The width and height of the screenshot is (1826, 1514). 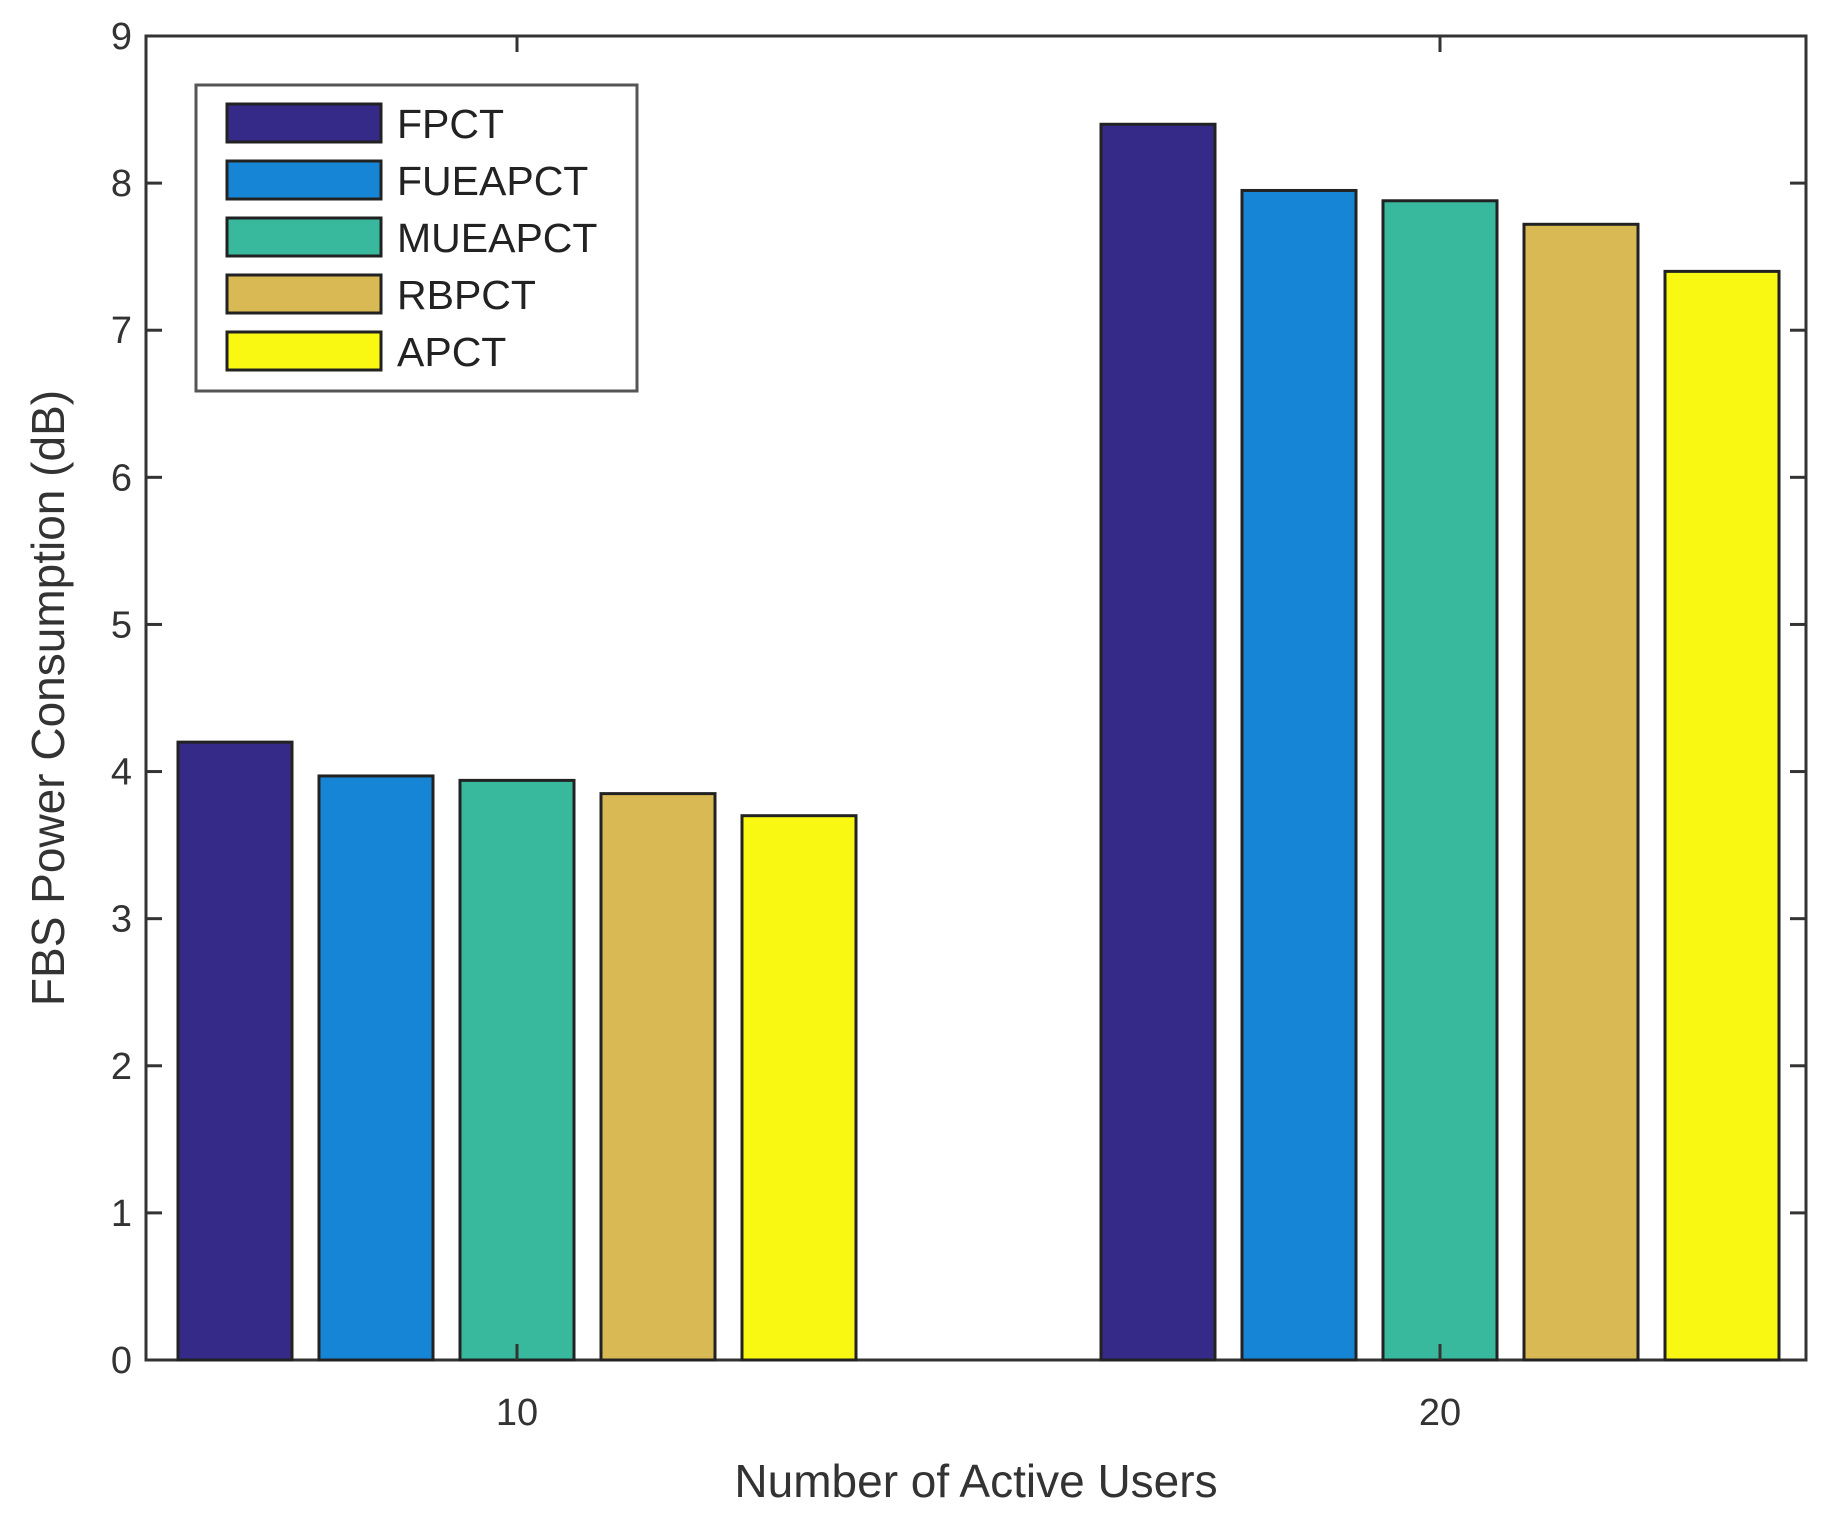 I want to click on legend: FPCT FUEAPCT MUEAPCT RBPCT APCT, so click(x=416, y=238).